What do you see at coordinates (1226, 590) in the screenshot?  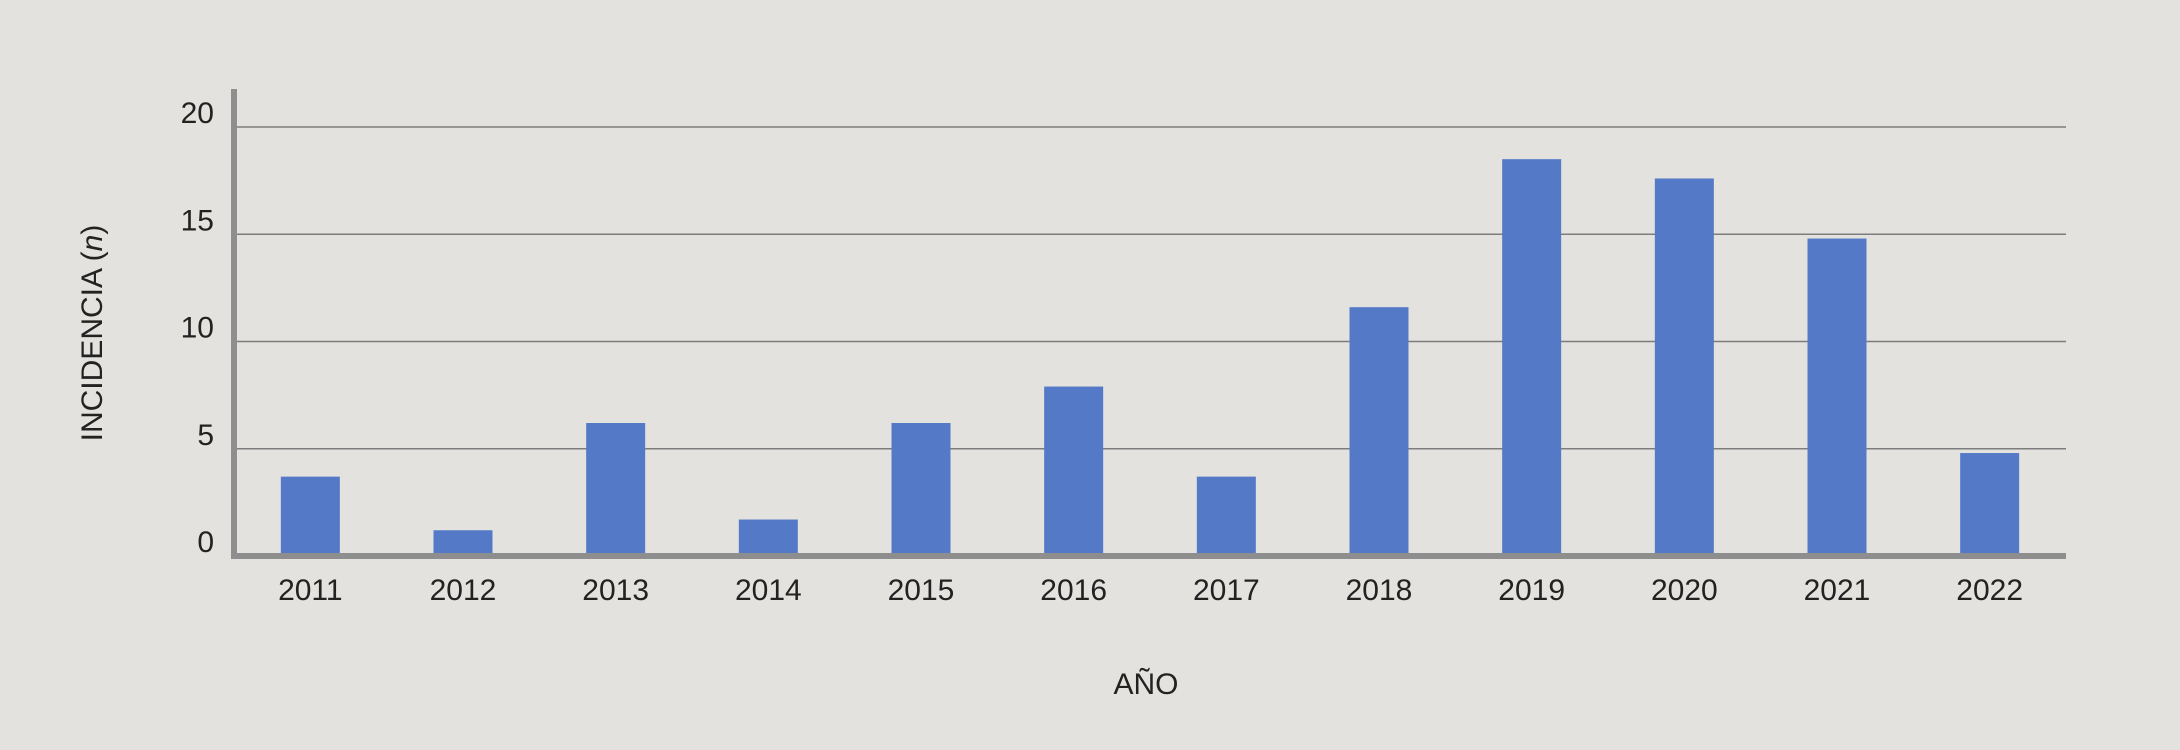 I see `x-tick-label: 2017` at bounding box center [1226, 590].